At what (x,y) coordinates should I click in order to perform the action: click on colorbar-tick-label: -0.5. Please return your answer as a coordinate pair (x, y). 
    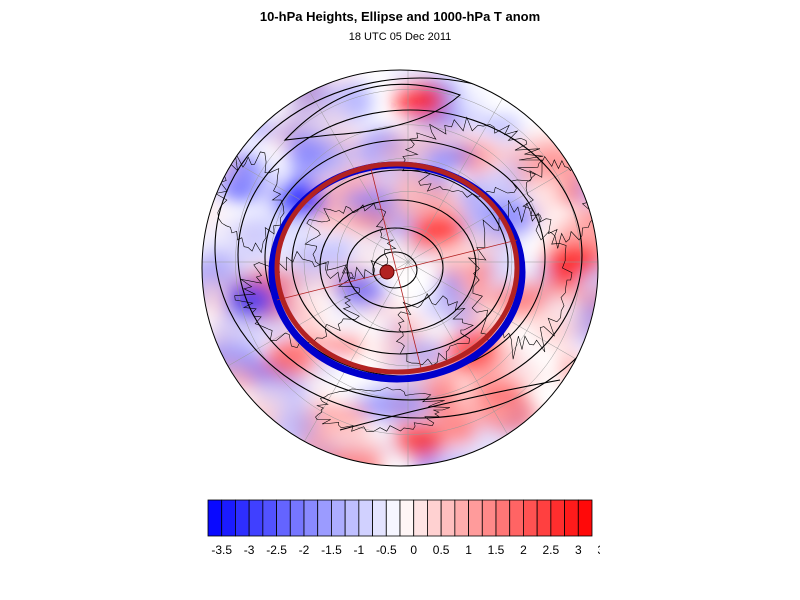
    Looking at the image, I should click on (386, 550).